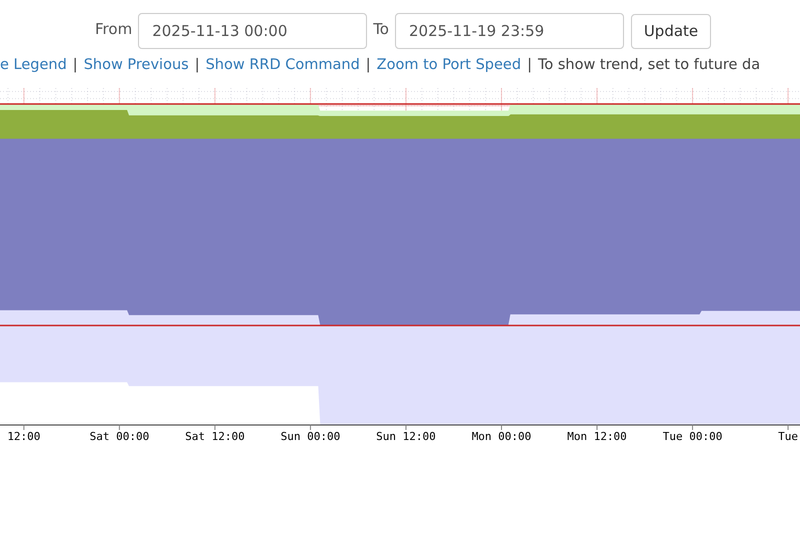 This screenshot has width=800, height=534. What do you see at coordinates (33, 65) in the screenshot?
I see `text: e Legend` at bounding box center [33, 65].